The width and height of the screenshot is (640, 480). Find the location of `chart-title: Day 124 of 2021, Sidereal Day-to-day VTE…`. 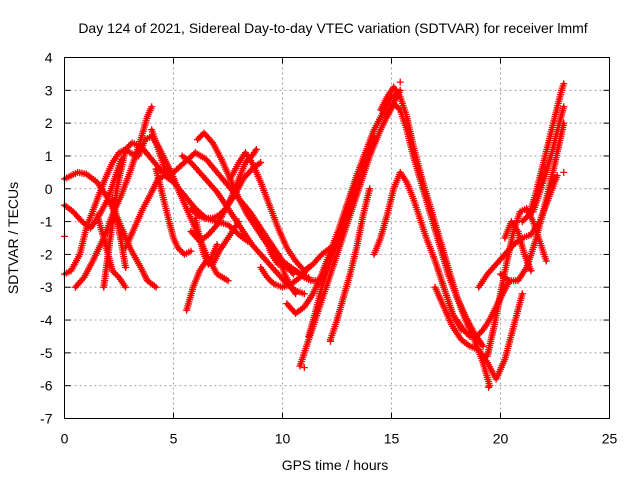

chart-title: Day 124 of 2021, Sidereal Day-to-day VTE… is located at coordinates (332, 28).